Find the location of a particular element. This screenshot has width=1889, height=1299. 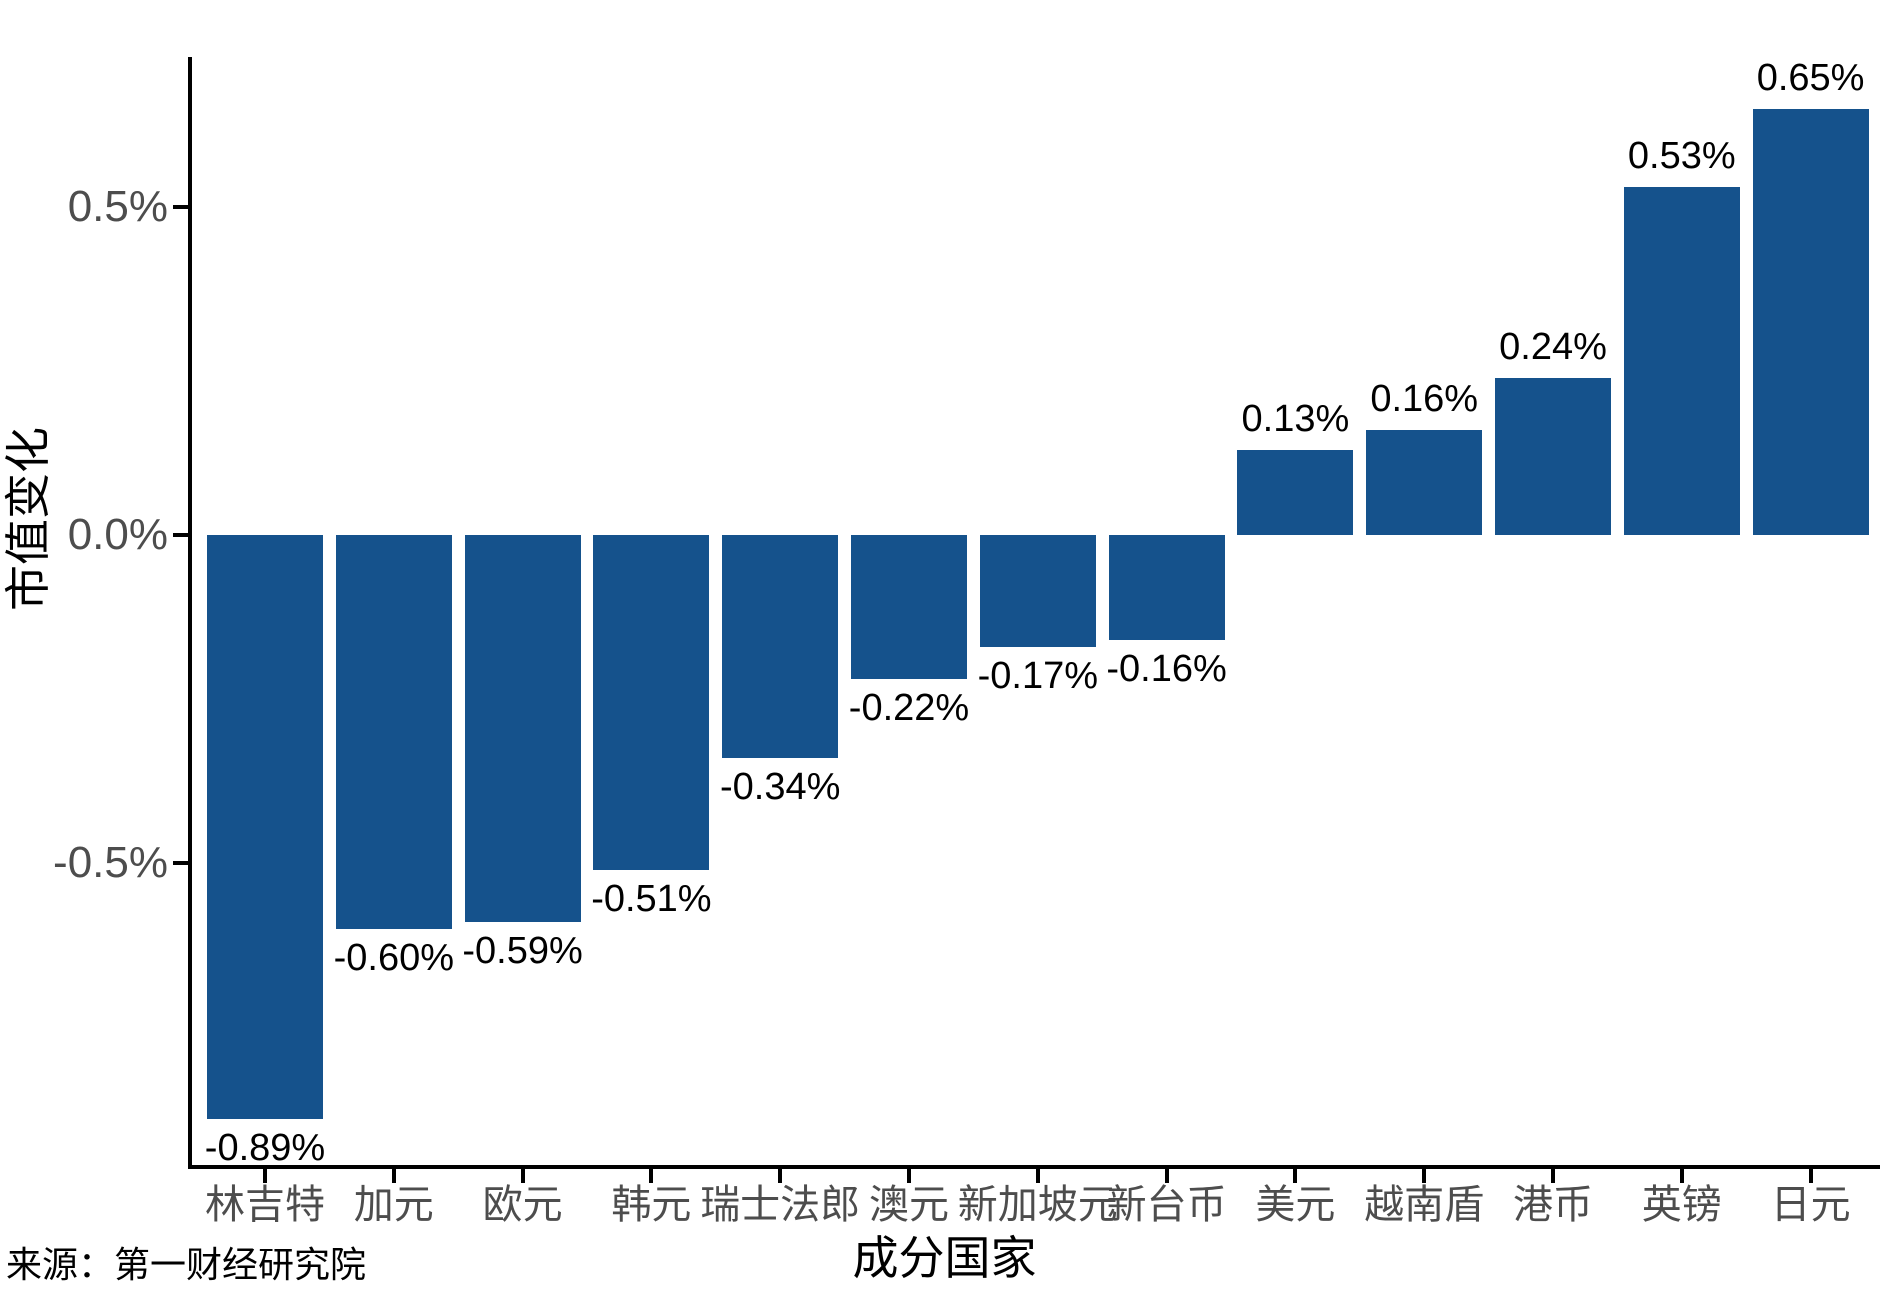

bar-瑞士法郎 is located at coordinates (780, 647).